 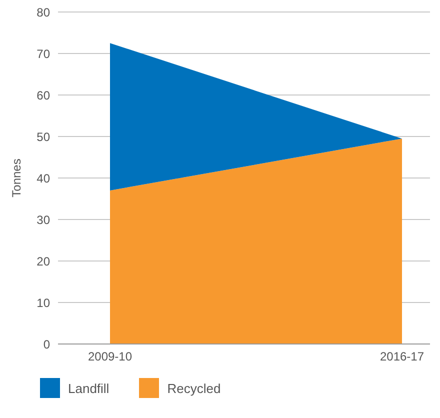 I want to click on y-tick-label: 40, so click(x=43, y=178).